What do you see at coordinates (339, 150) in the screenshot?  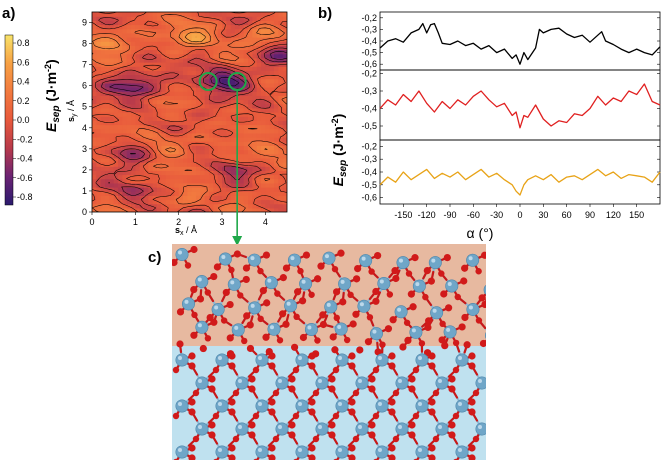 I see `line-ylabel: Esep (J·m-2)` at bounding box center [339, 150].